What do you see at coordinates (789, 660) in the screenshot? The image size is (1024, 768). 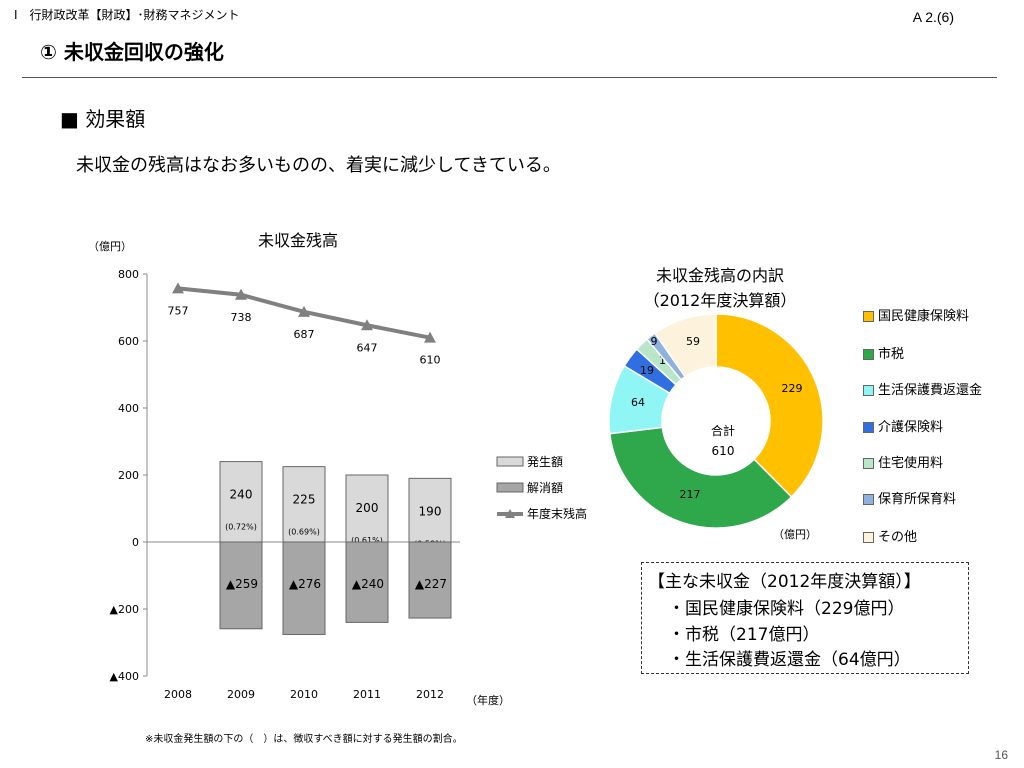 I see `main-receivable-item: ・生活保護費返還金（64億円）` at bounding box center [789, 660].